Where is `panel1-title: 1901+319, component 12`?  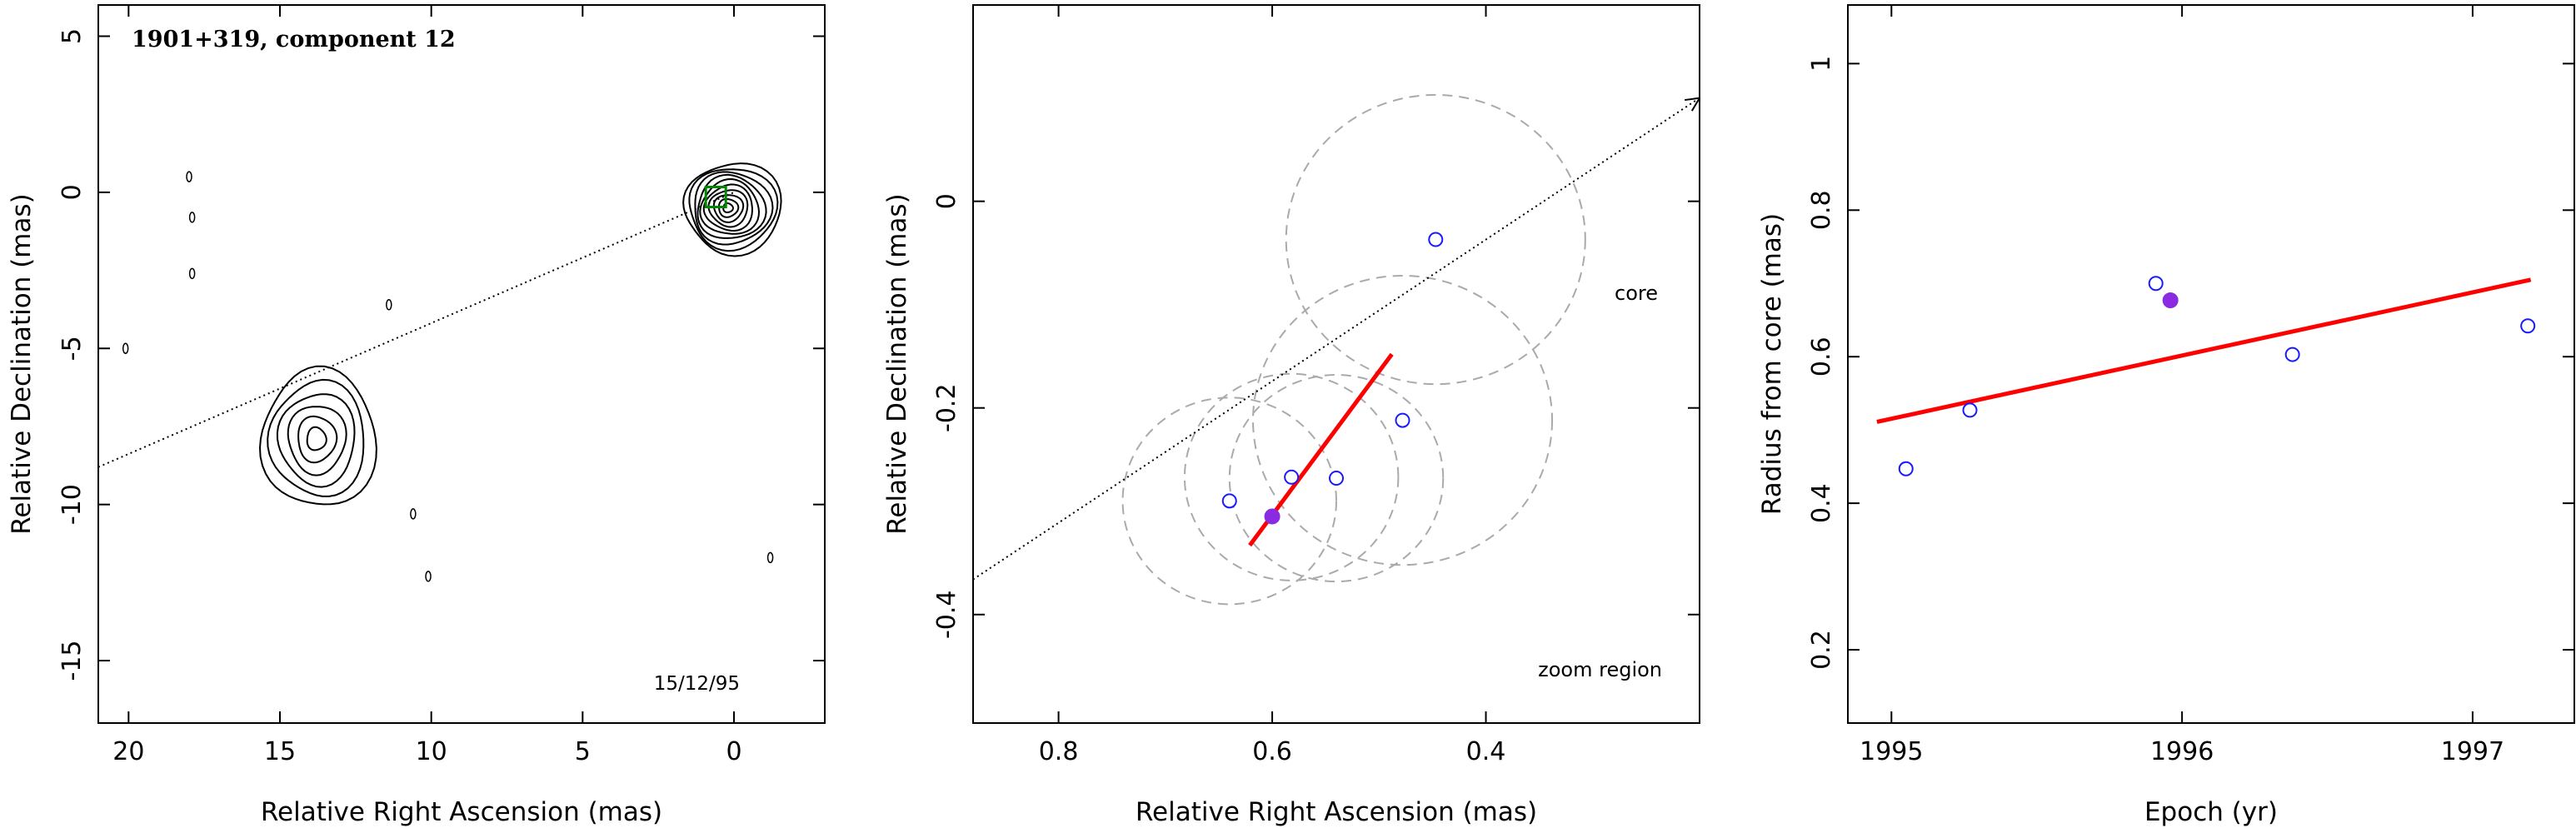 panel1-title: 1901+319, component 12 is located at coordinates (294, 39).